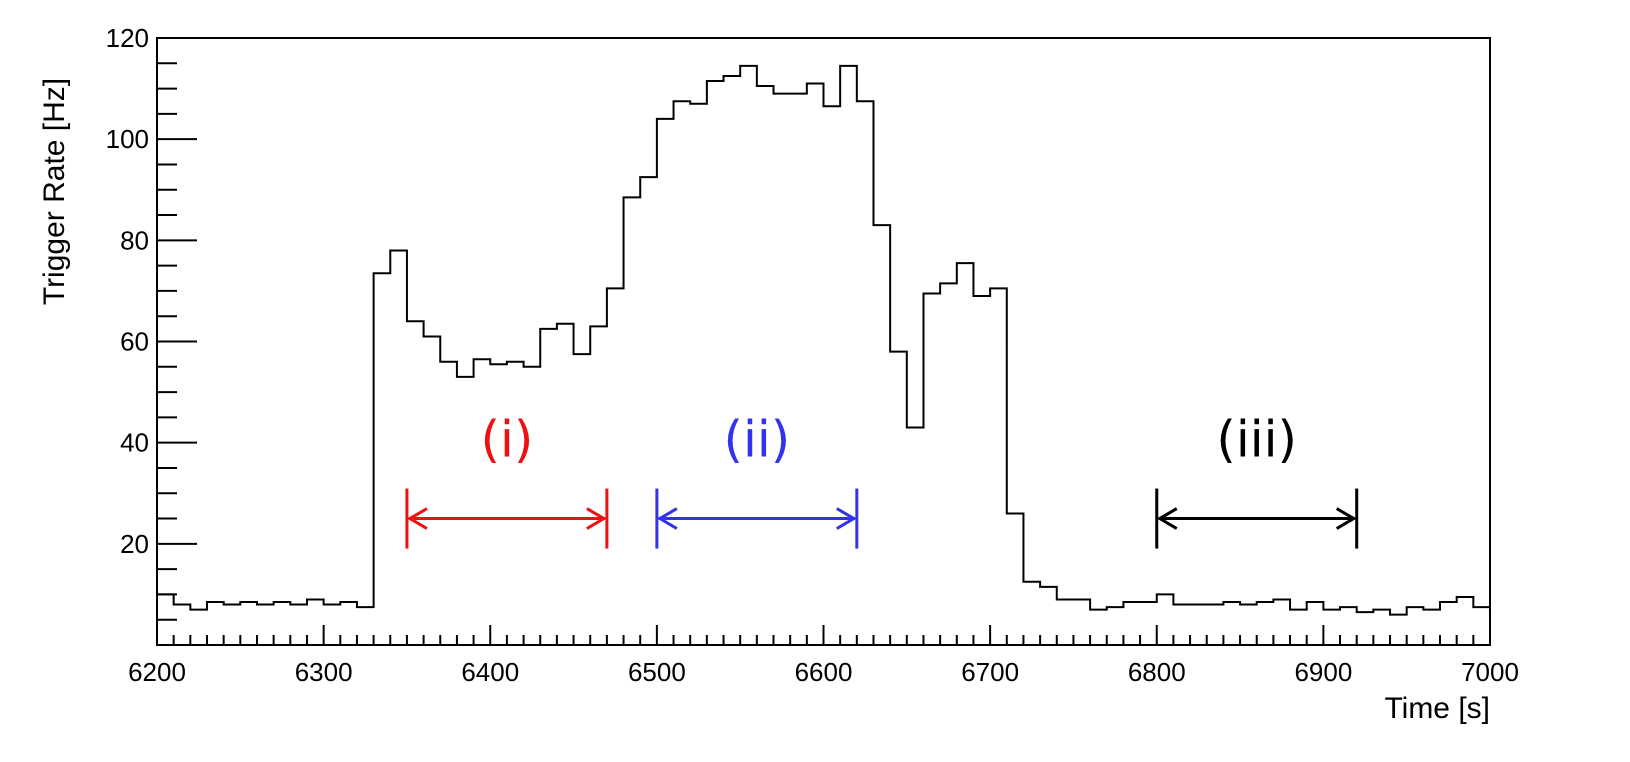 The width and height of the screenshot is (1630, 762). I want to click on y-tick-label: 100, so click(127, 139).